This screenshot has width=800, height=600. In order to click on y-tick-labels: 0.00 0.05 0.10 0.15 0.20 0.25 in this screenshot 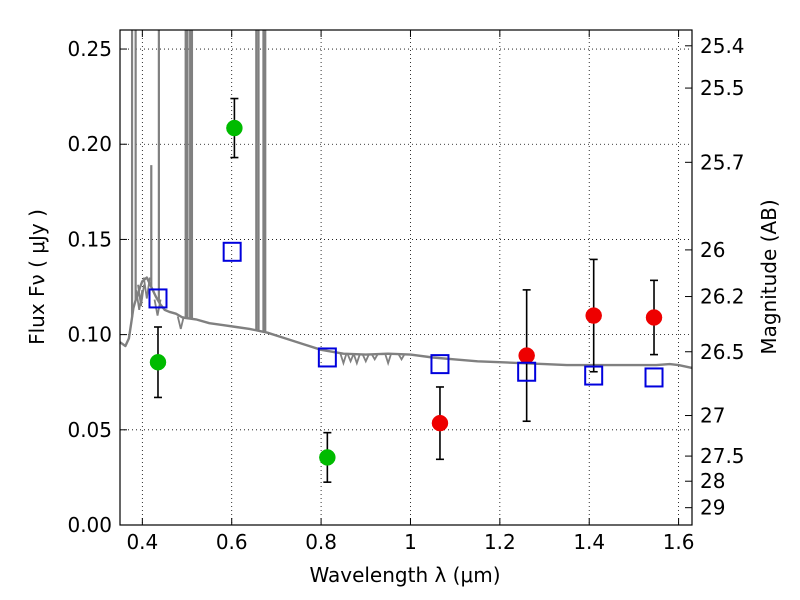, I will do `click(89, 287)`.